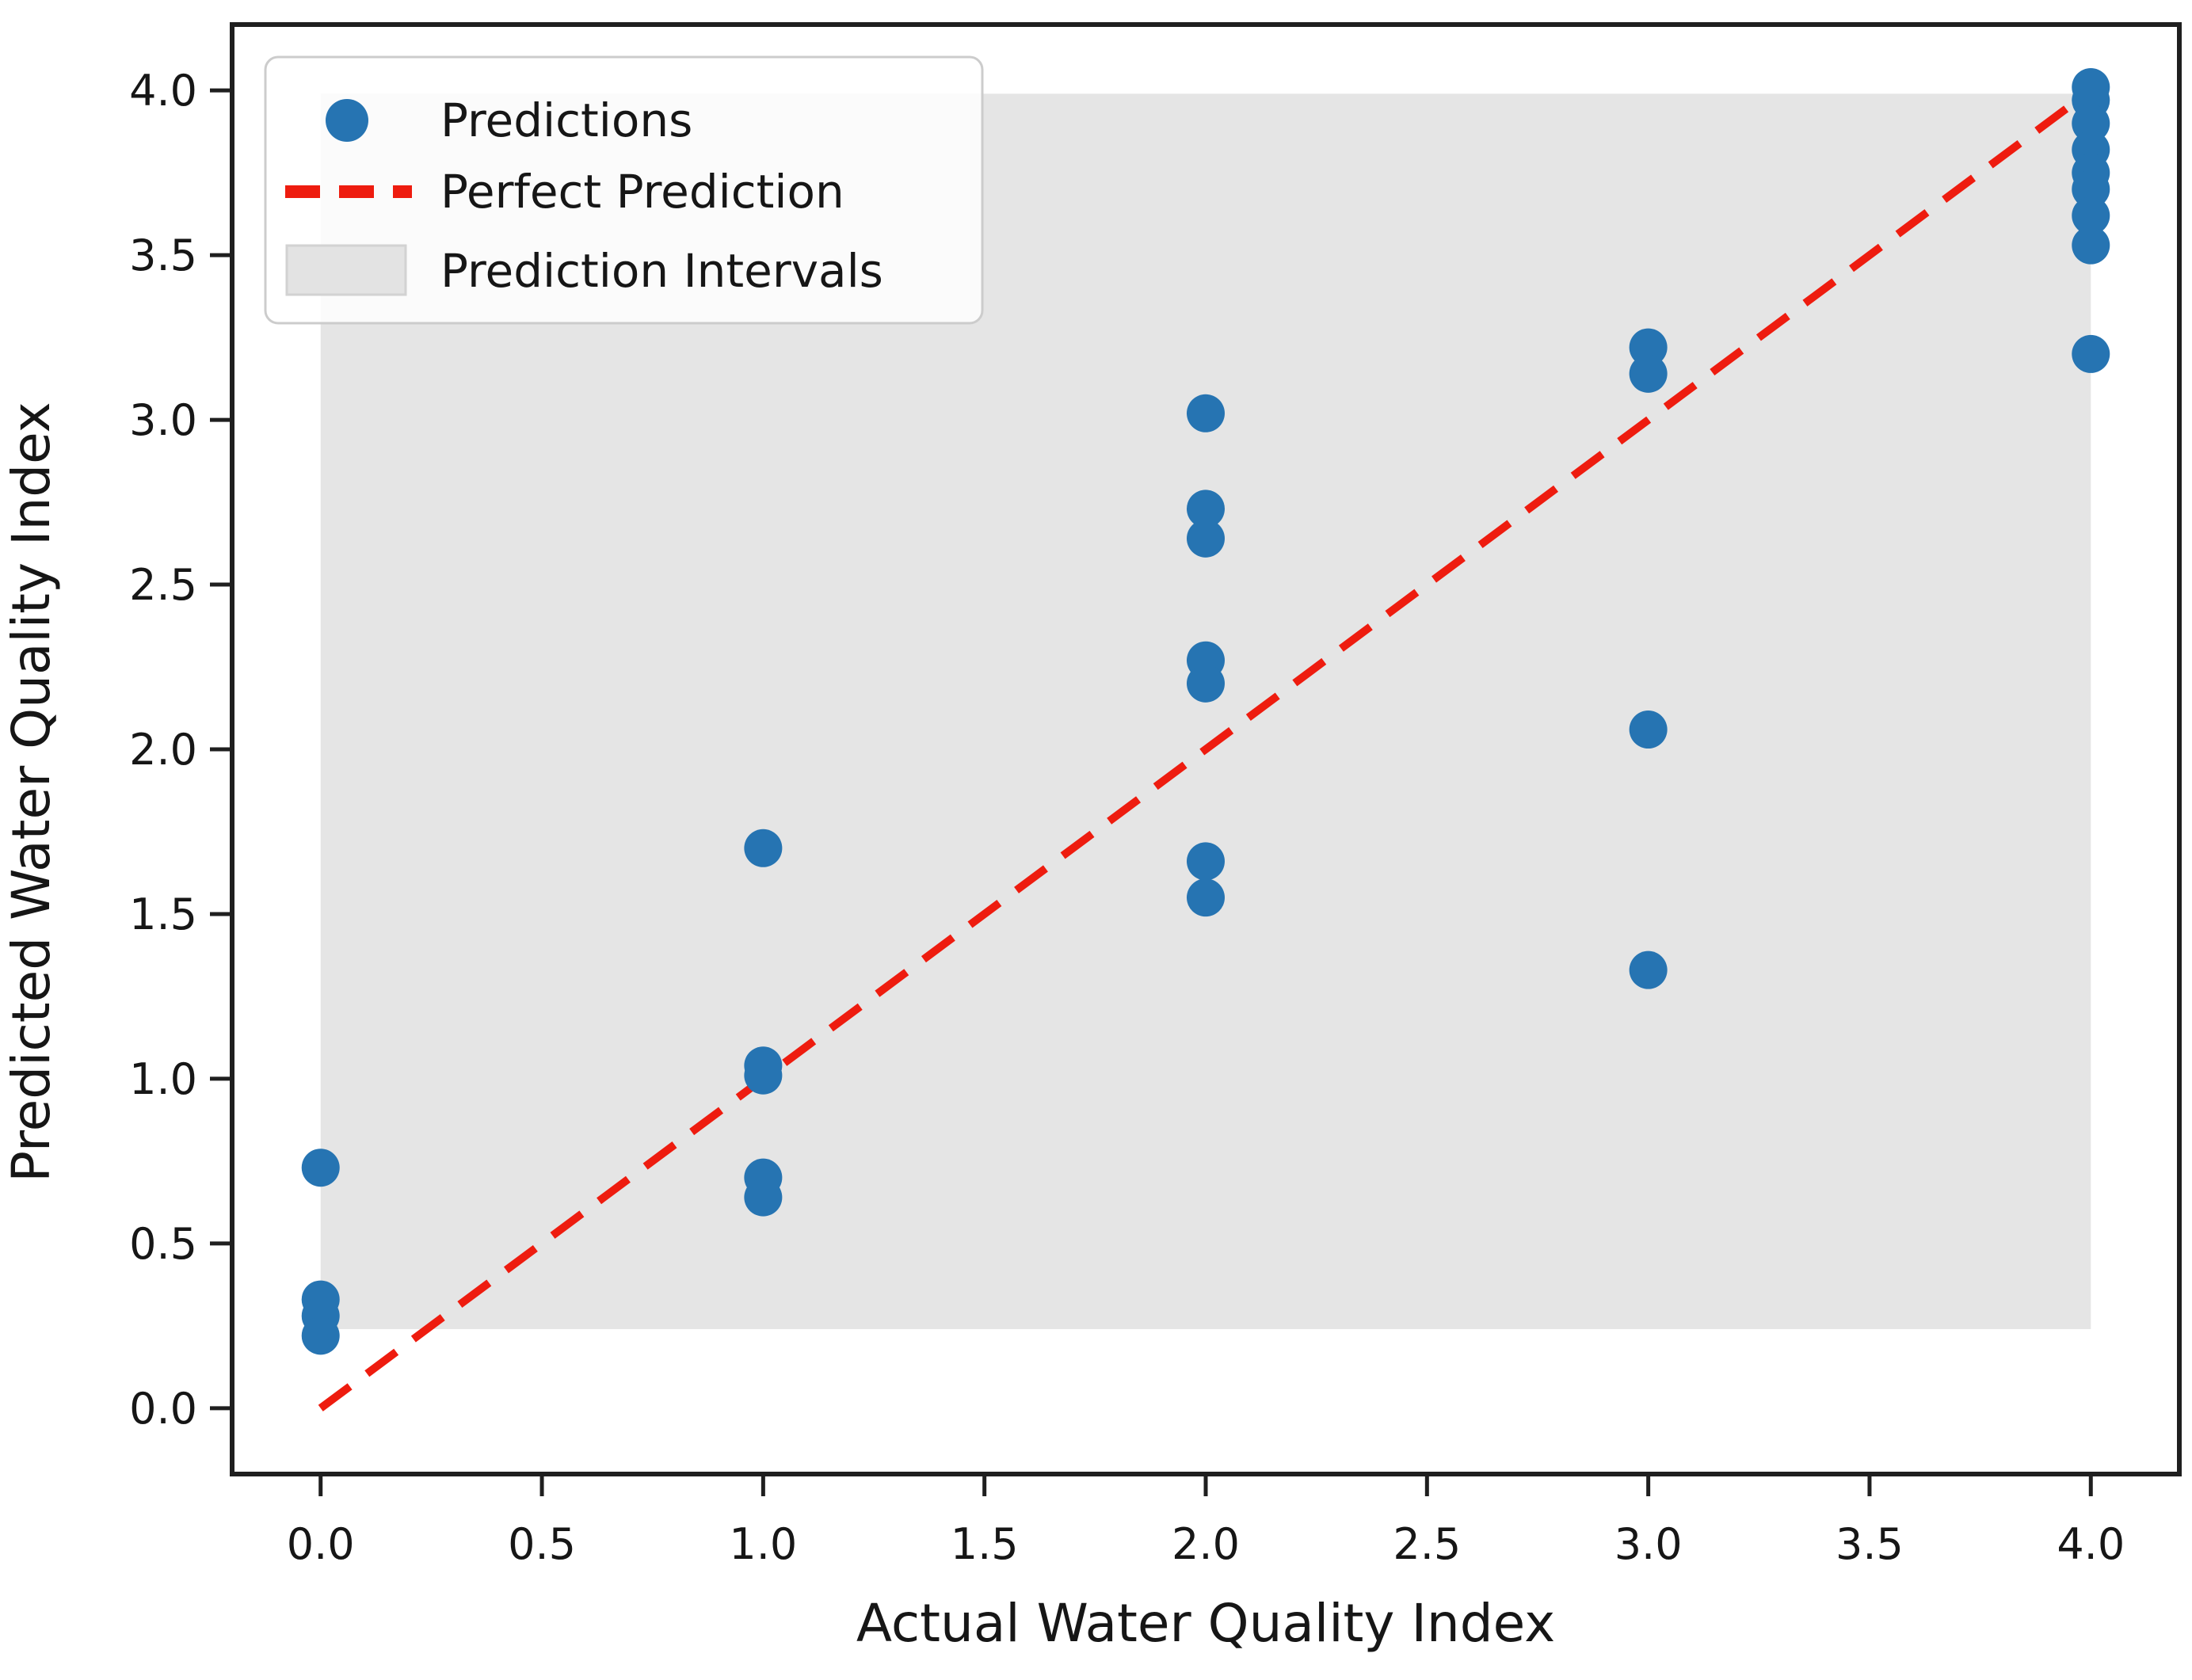 Image resolution: width=2192 pixels, height=1680 pixels. I want to click on x-tick-label: 1.5, so click(985, 1544).